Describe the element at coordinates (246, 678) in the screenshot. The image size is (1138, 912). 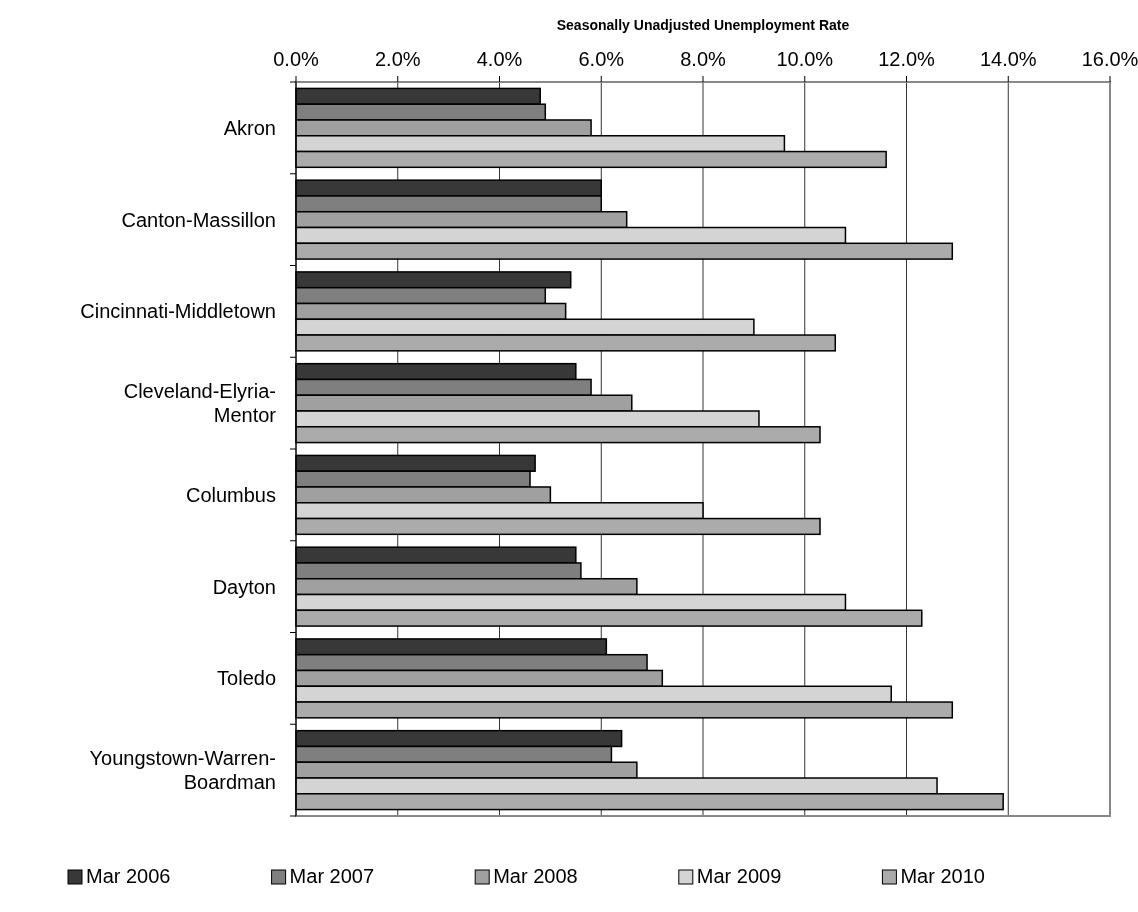
I see `y-tick-label: Toledo` at that location.